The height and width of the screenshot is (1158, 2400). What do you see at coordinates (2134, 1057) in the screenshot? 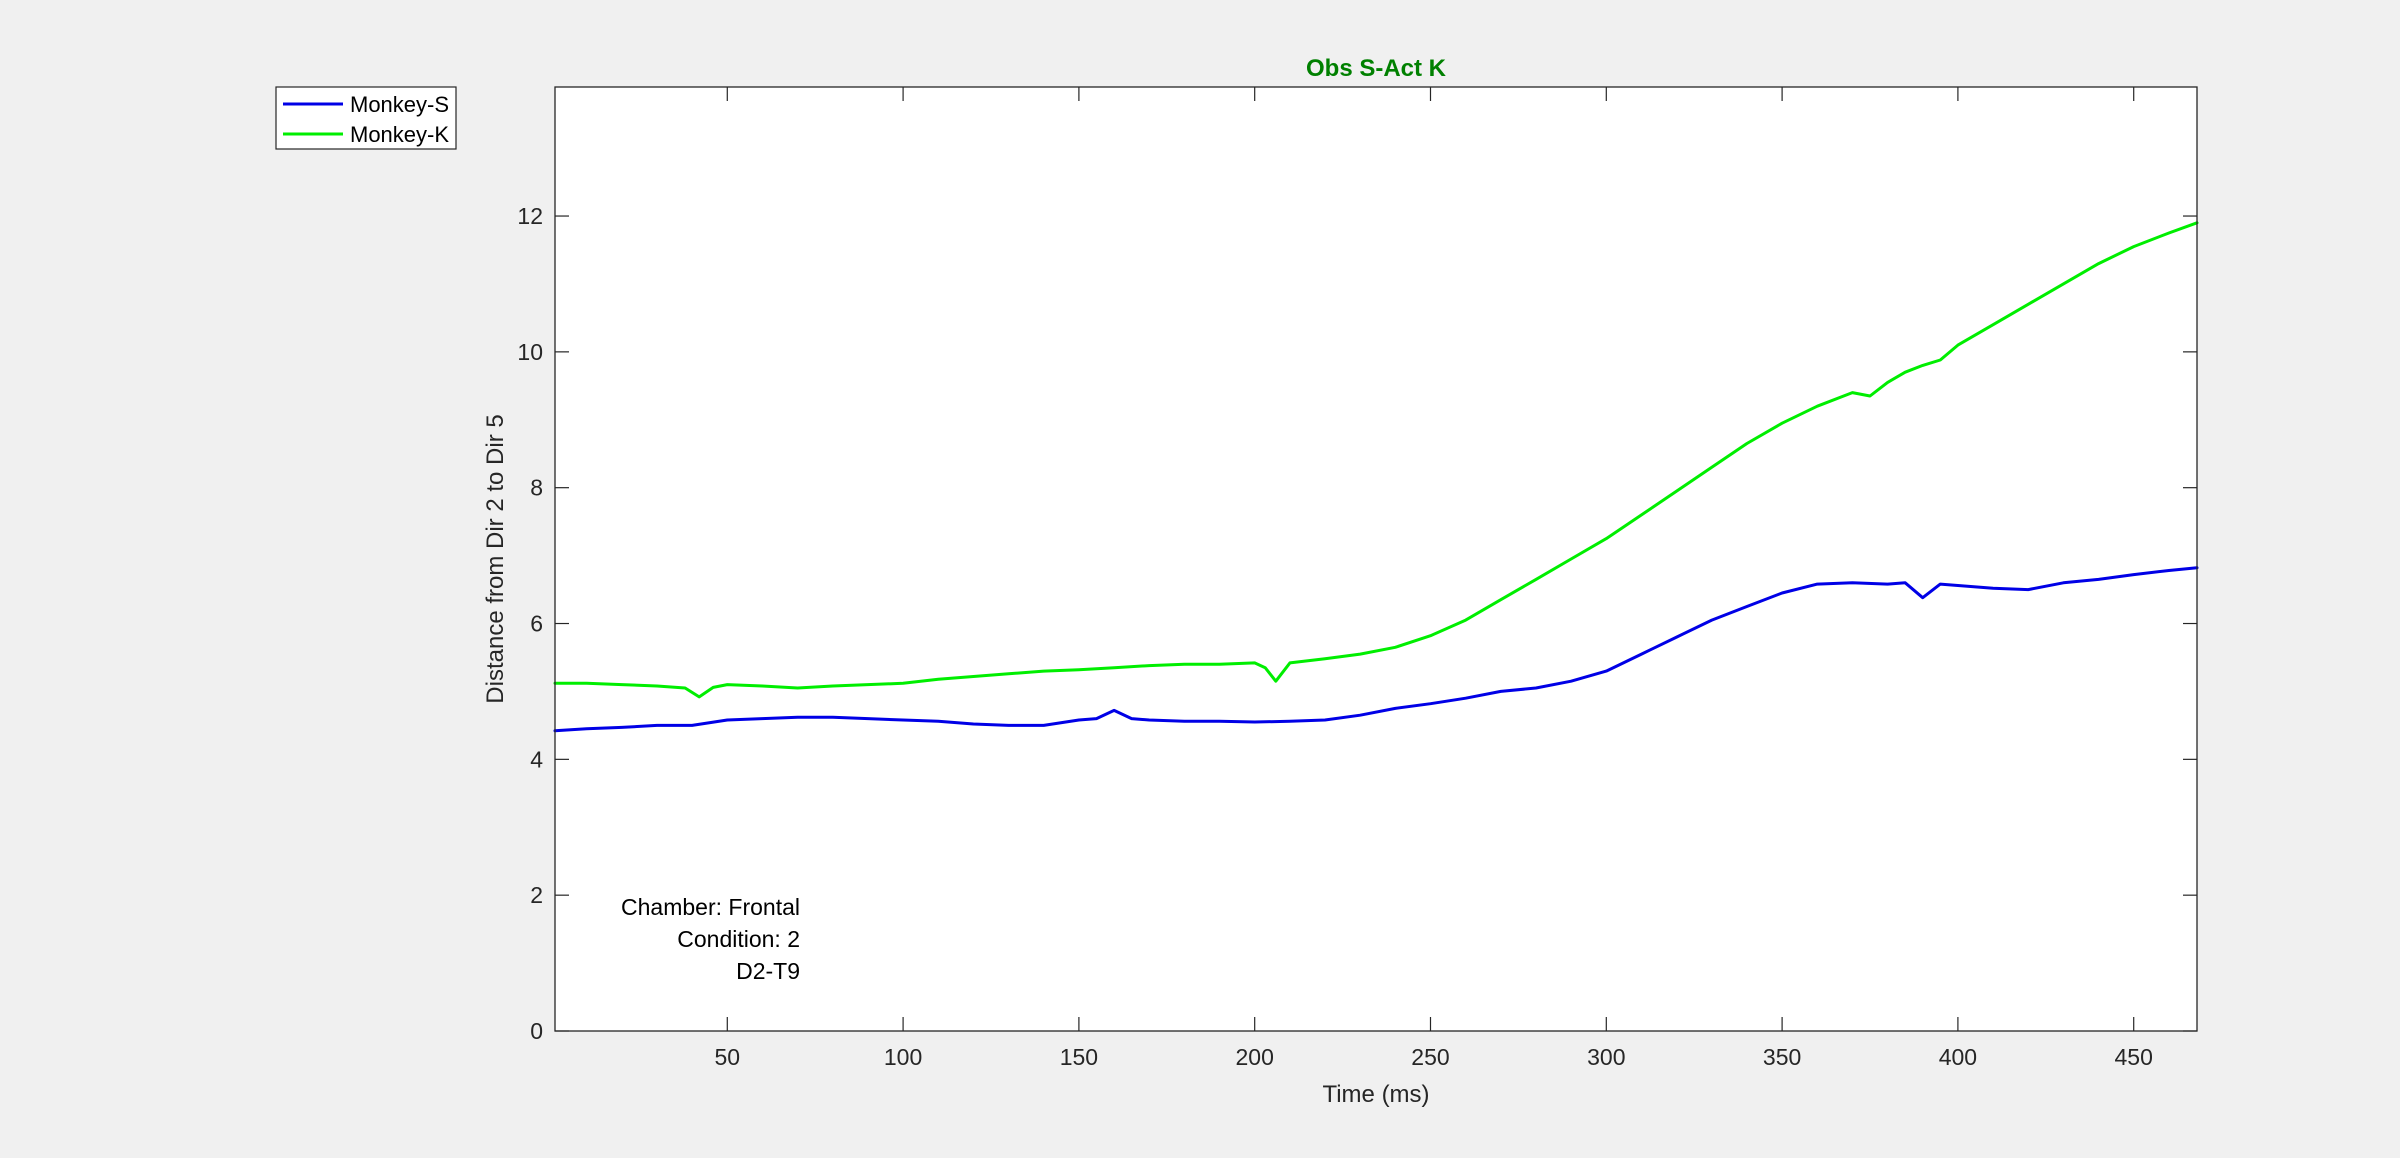
I see `x-tick-label: 450` at bounding box center [2134, 1057].